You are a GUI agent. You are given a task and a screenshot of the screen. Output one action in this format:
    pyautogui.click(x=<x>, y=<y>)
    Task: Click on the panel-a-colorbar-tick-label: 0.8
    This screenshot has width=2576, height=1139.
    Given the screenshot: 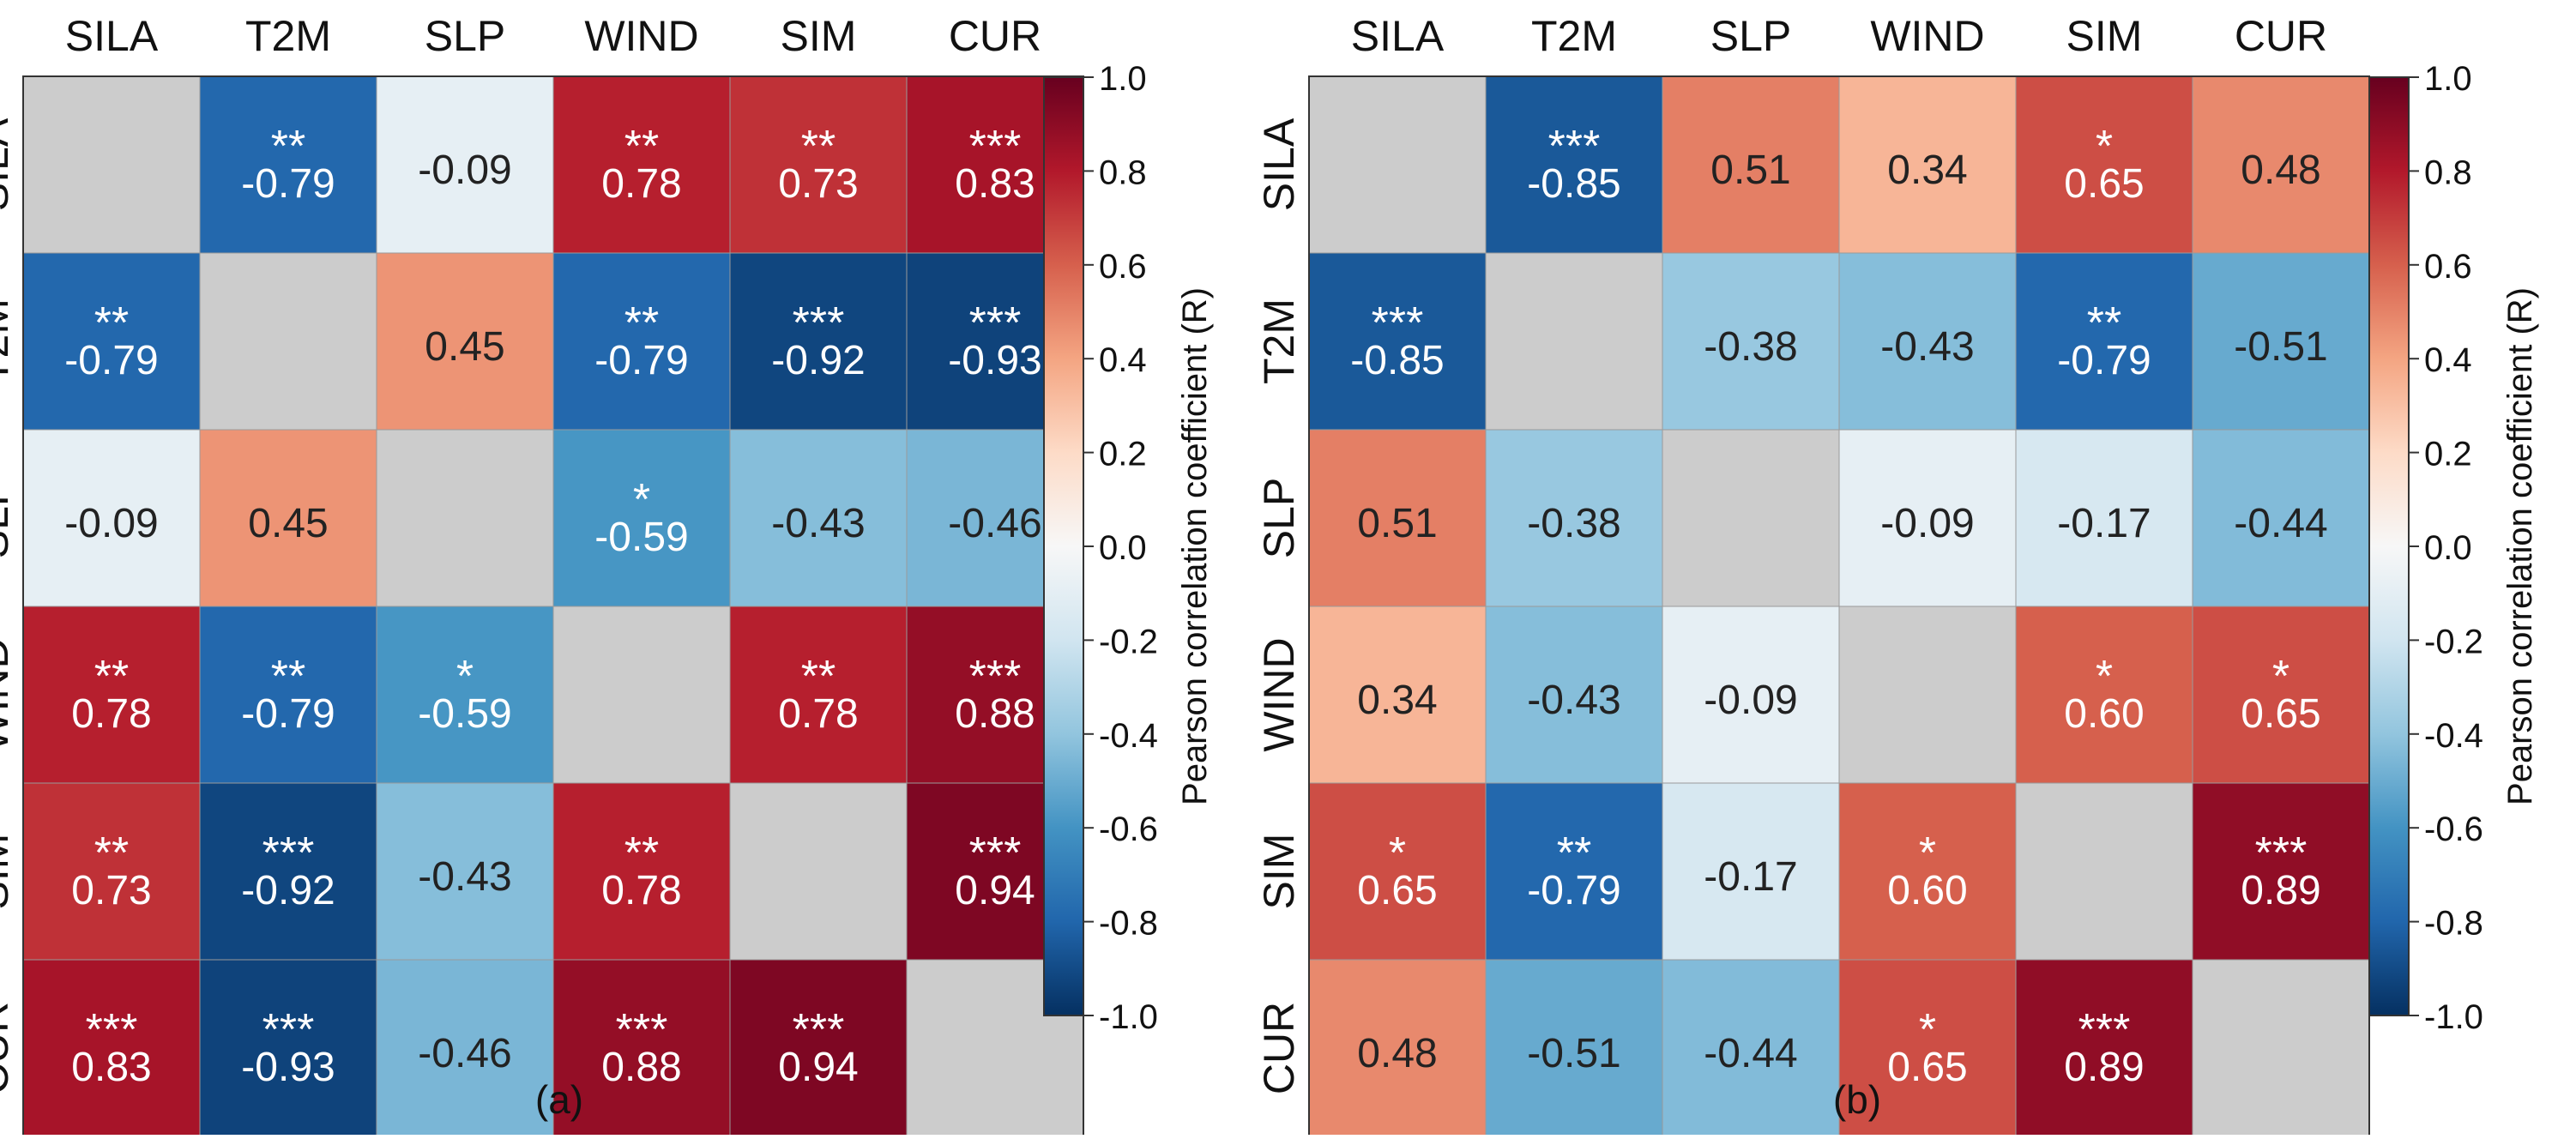 What is the action you would take?
    pyautogui.click(x=1123, y=172)
    